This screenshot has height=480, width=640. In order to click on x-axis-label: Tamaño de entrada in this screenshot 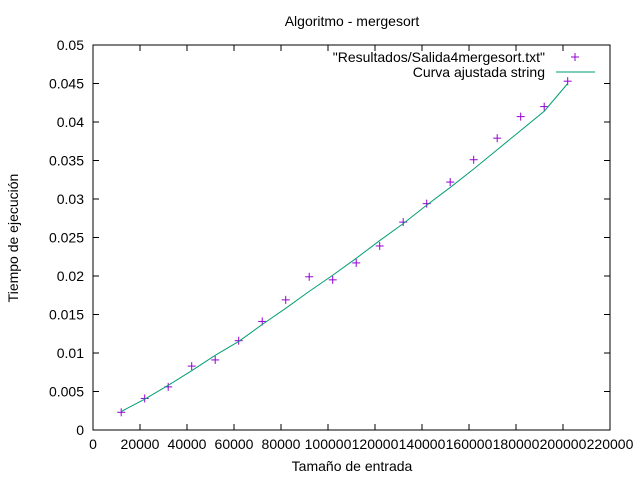, I will do `click(352, 466)`.